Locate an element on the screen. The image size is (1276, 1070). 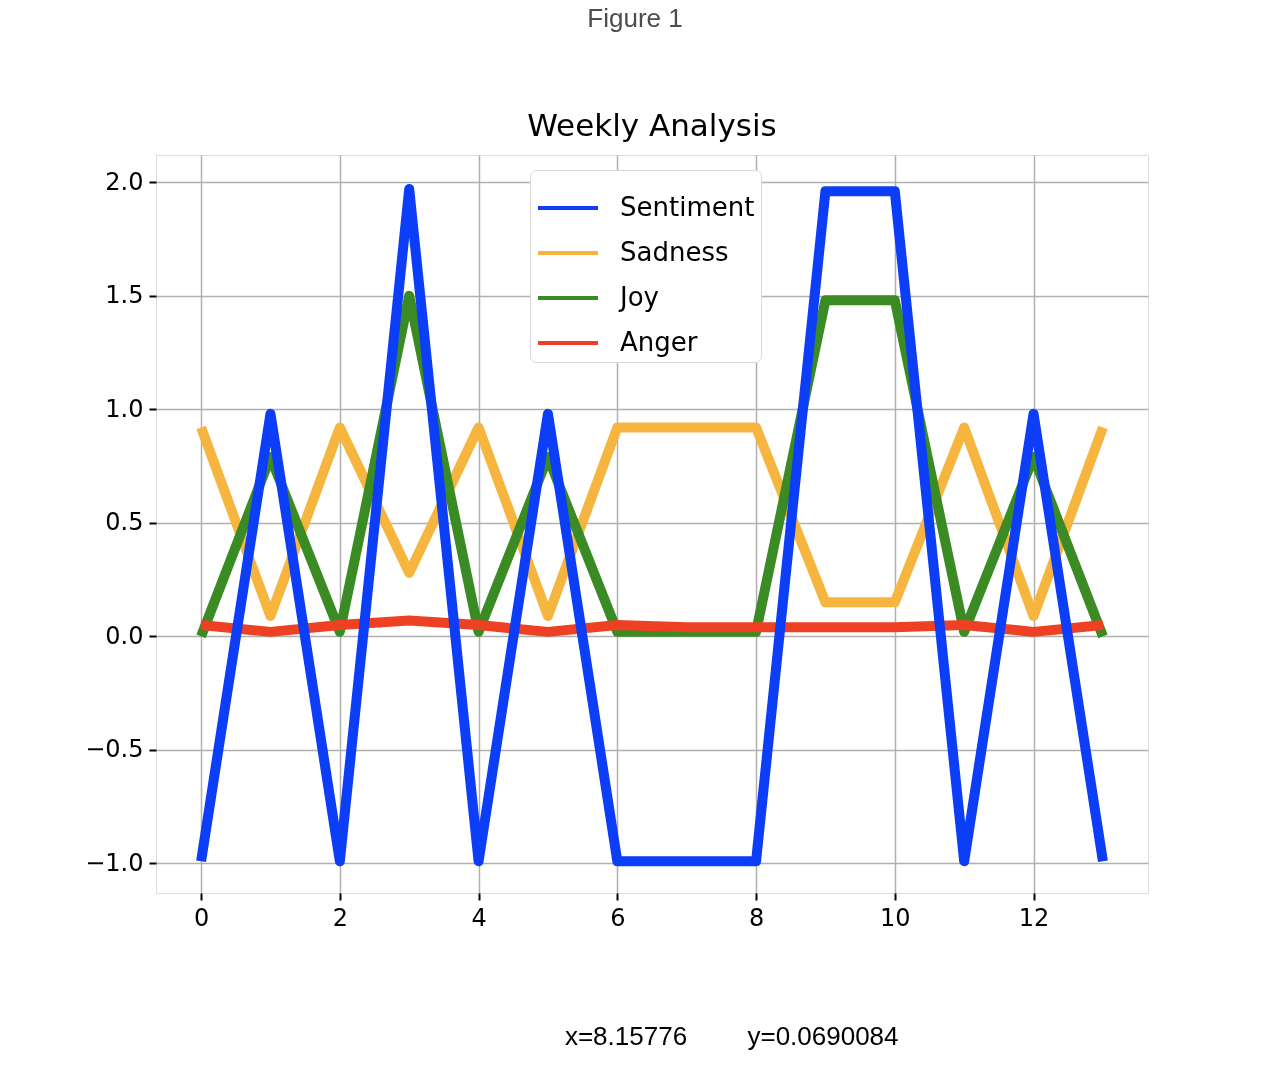
caption: Figure 1 is located at coordinates (635, 18).